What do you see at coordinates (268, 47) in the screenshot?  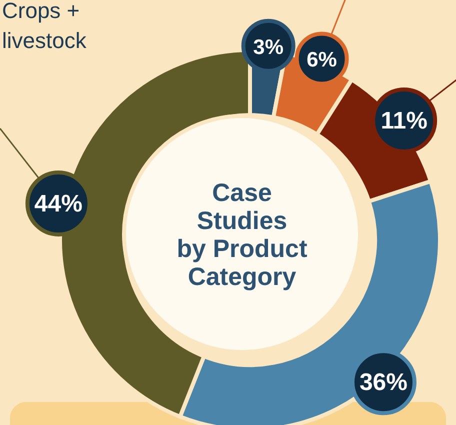 I see `data-label: 3%` at bounding box center [268, 47].